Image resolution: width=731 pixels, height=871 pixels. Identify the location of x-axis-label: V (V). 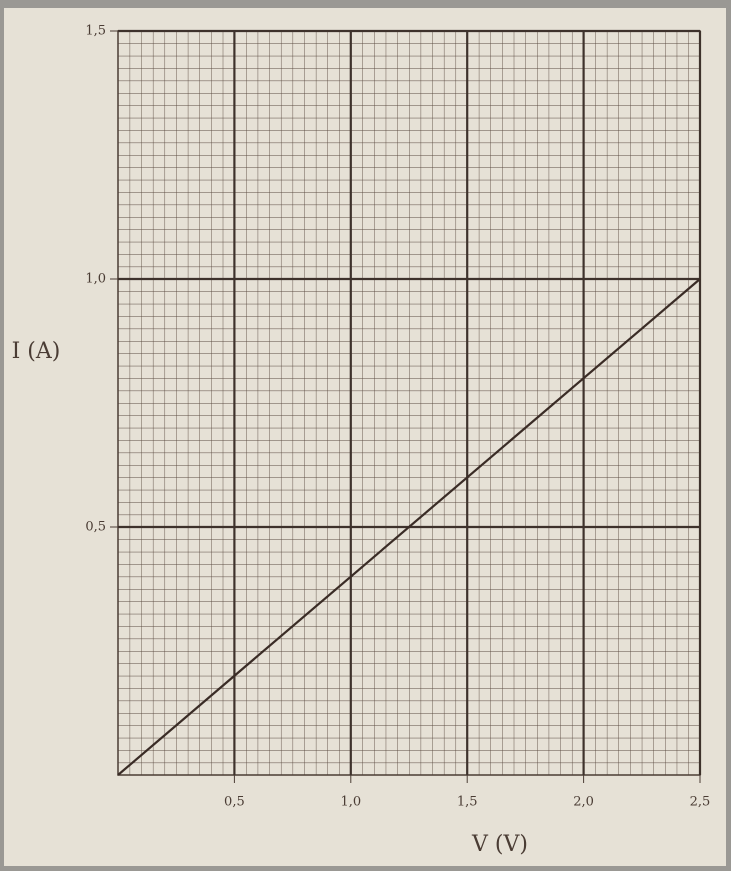
(499, 844).